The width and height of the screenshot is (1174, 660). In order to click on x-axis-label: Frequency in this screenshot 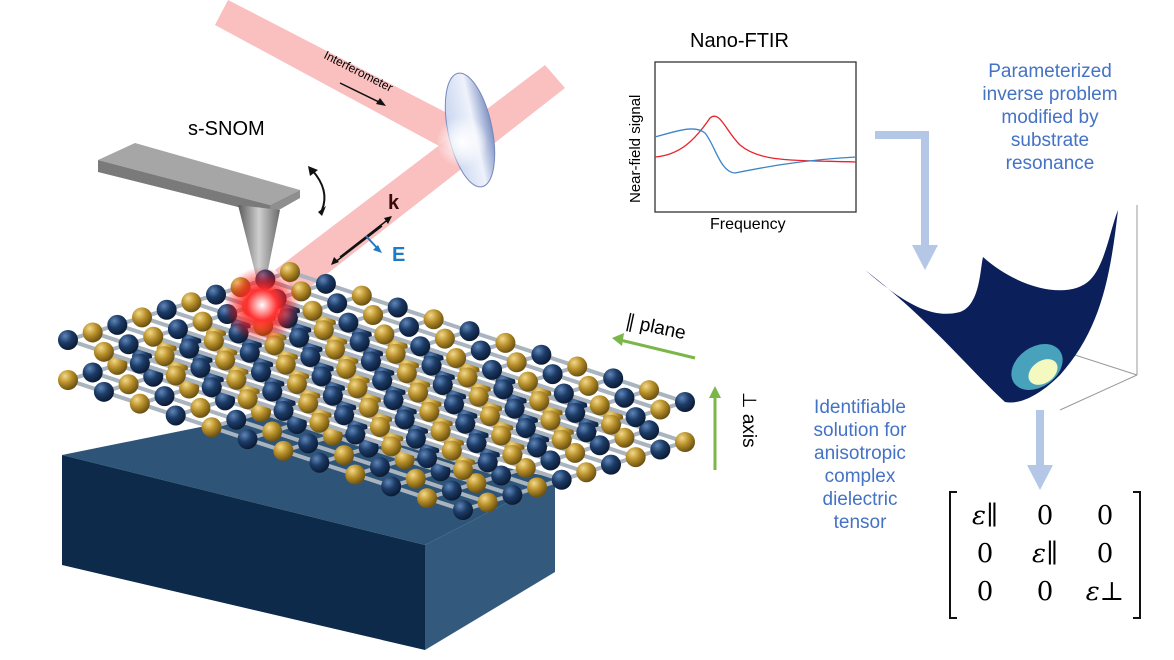, I will do `click(748, 224)`.